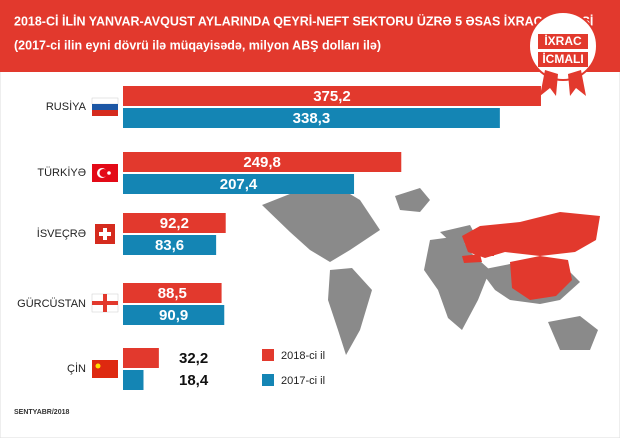 This screenshot has width=620, height=443. I want to click on value-label: 92,2, so click(174, 223).